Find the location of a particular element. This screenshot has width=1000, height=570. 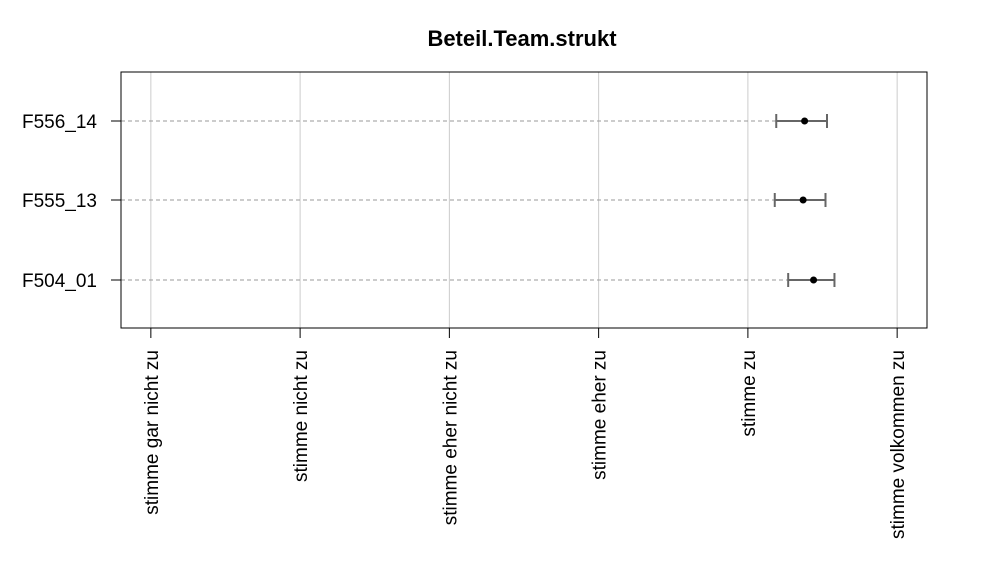

x-tick-label: stimme nicht zu is located at coordinates (301, 416).